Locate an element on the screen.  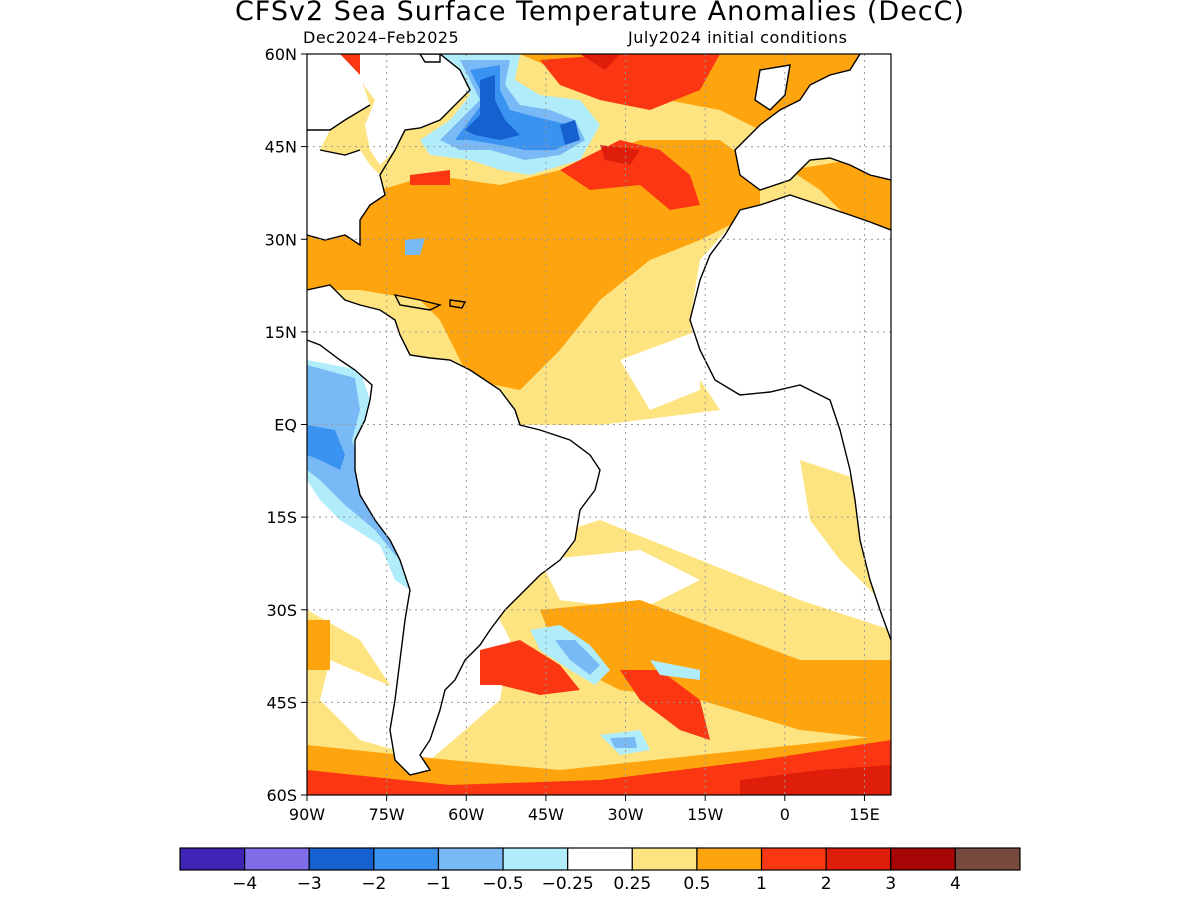
lon-tick-label: 0 is located at coordinates (785, 814).